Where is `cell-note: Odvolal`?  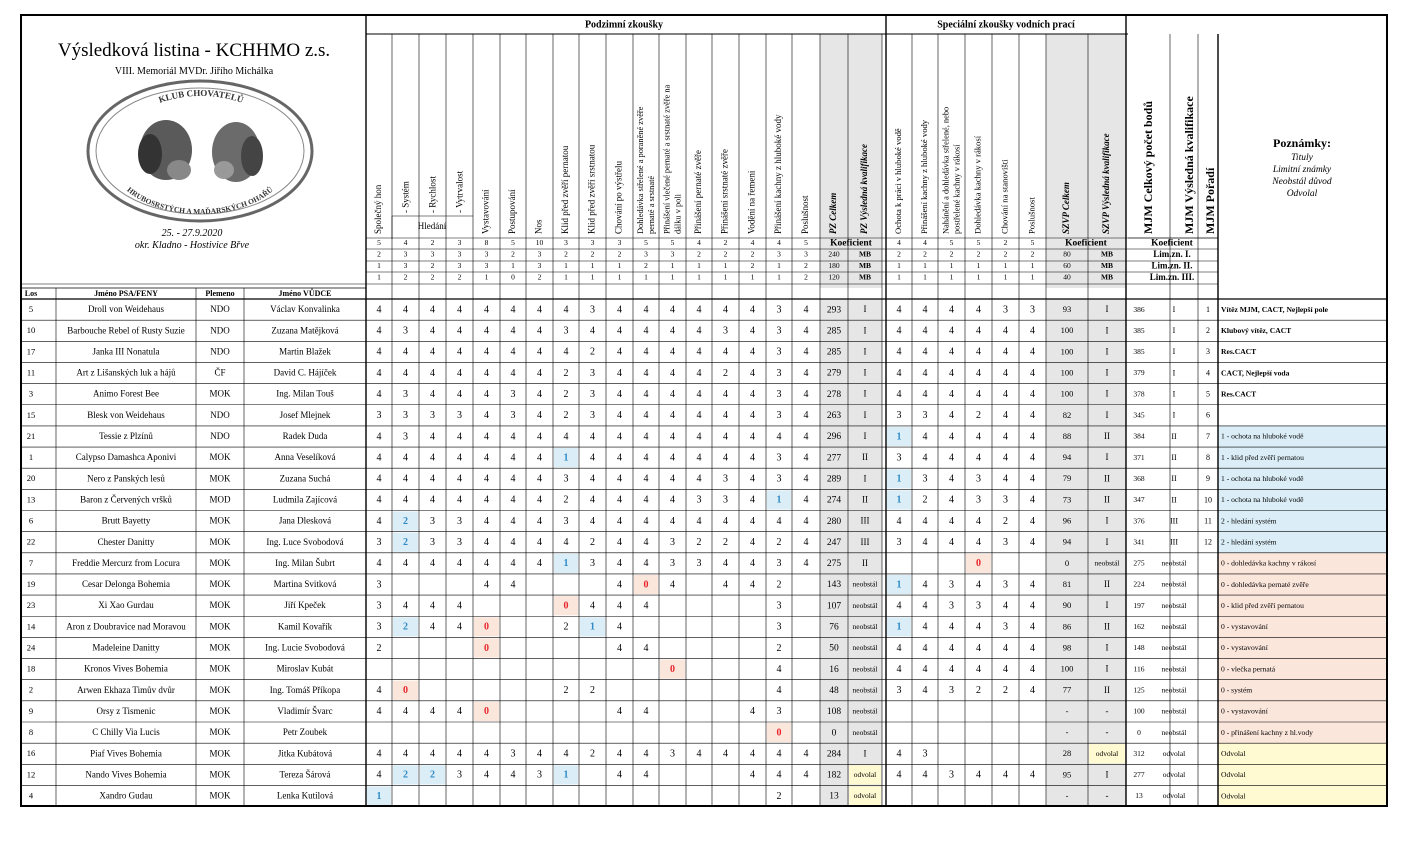
cell-note: Odvolal is located at coordinates (1233, 795).